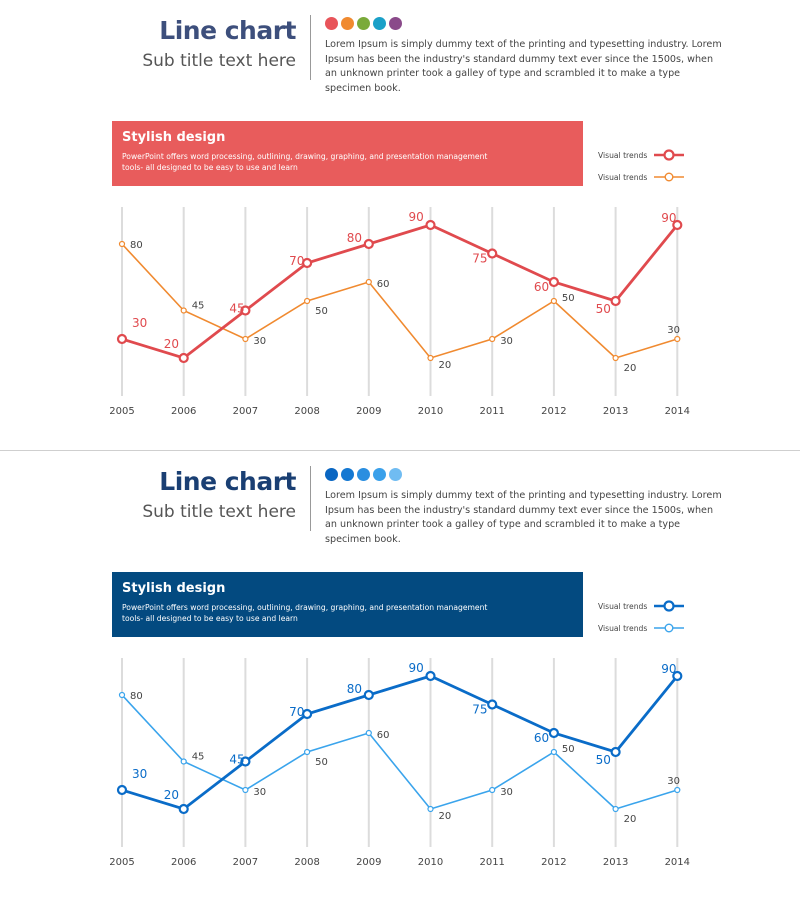  Describe the element at coordinates (430, 862) in the screenshot. I see `x-tick-label: 2010` at that location.